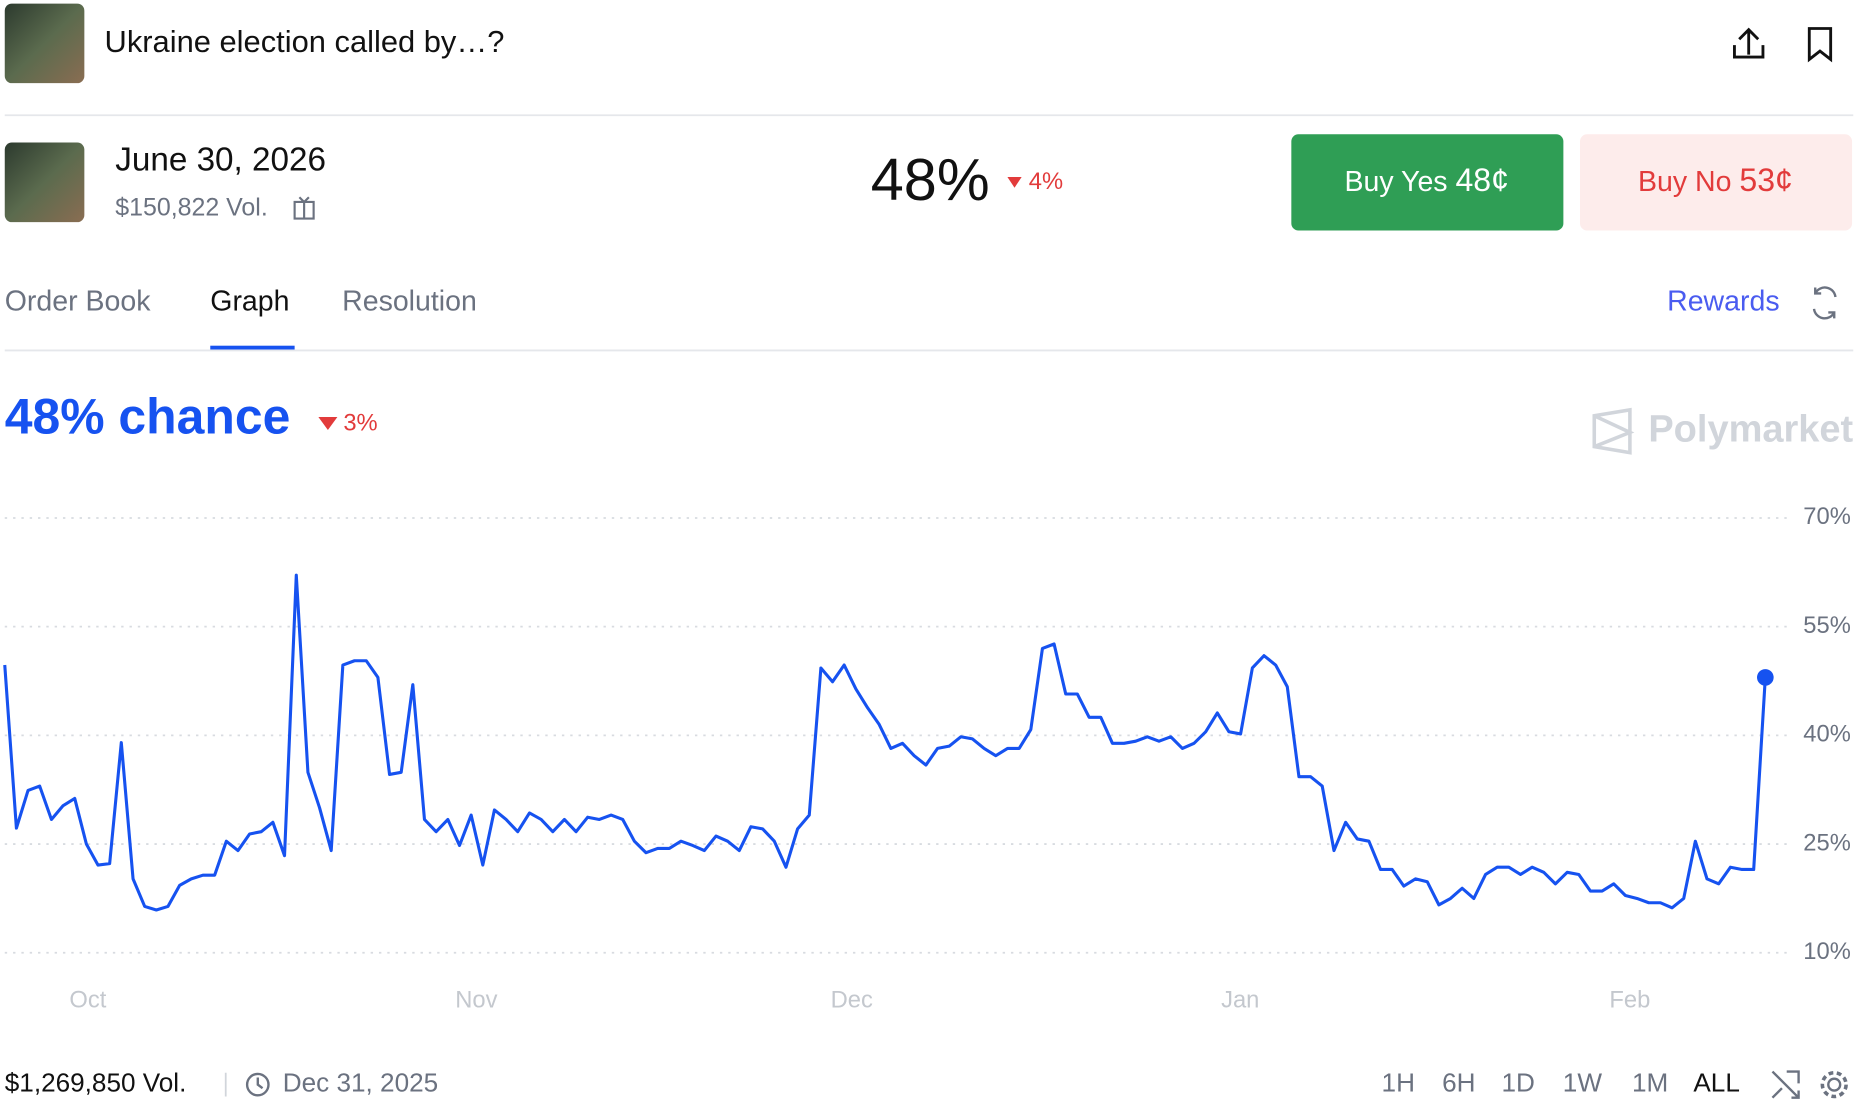 This screenshot has width=1858, height=1111. I want to click on buy-yes-price: 48¢, so click(1482, 180).